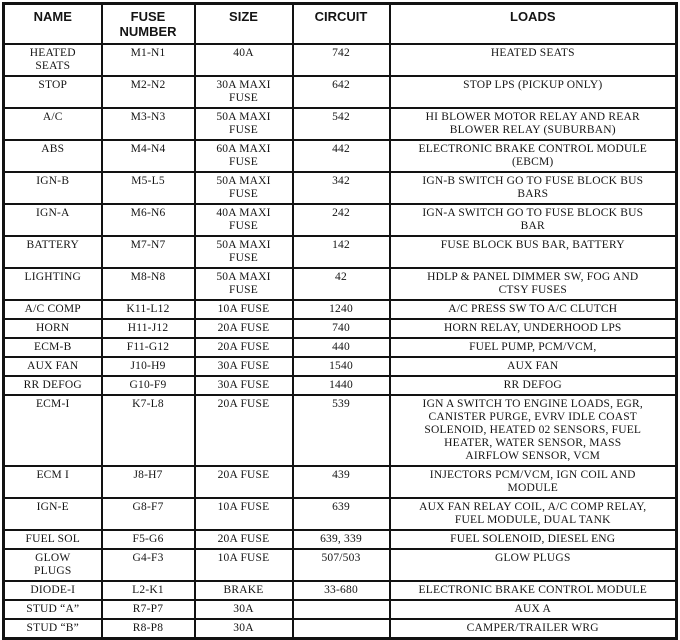  Describe the element at coordinates (148, 188) in the screenshot. I see `cell-fuse-number: M5-L5` at that location.